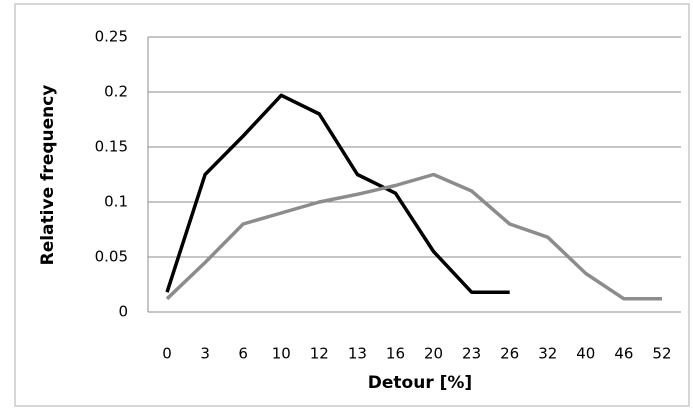 This screenshot has height=410, width=693. Describe the element at coordinates (167, 354) in the screenshot. I see `x-tick-label: 0` at that location.